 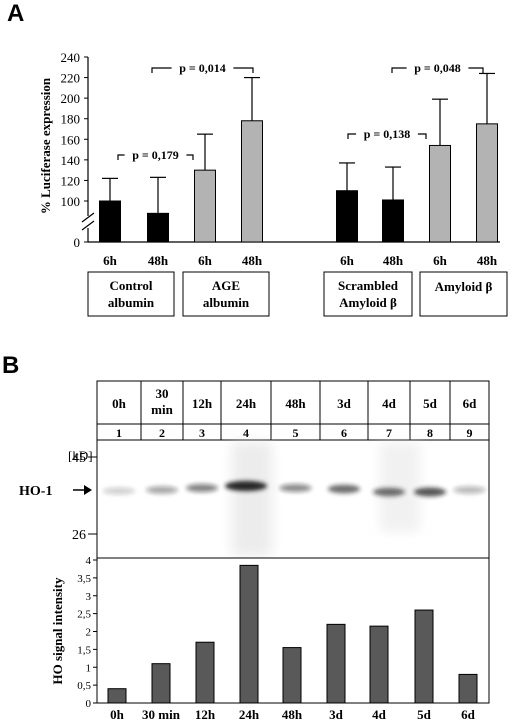 What do you see at coordinates (45, 145) in the screenshot?
I see `luciferase-y-axis-label: % Luciferase expression` at bounding box center [45, 145].